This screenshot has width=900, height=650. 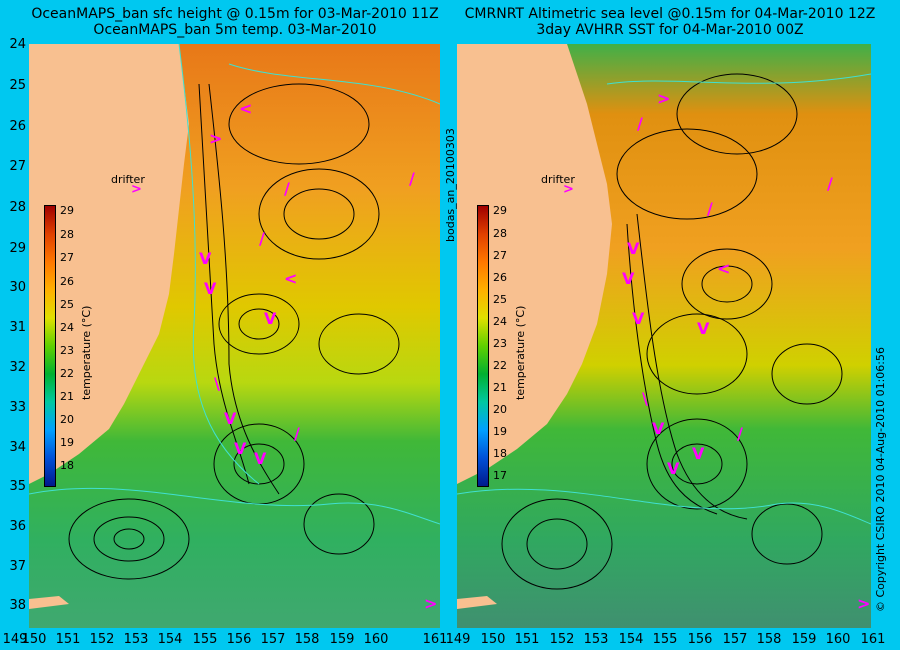 I want to click on lat-label: 28, so click(x=17, y=207).